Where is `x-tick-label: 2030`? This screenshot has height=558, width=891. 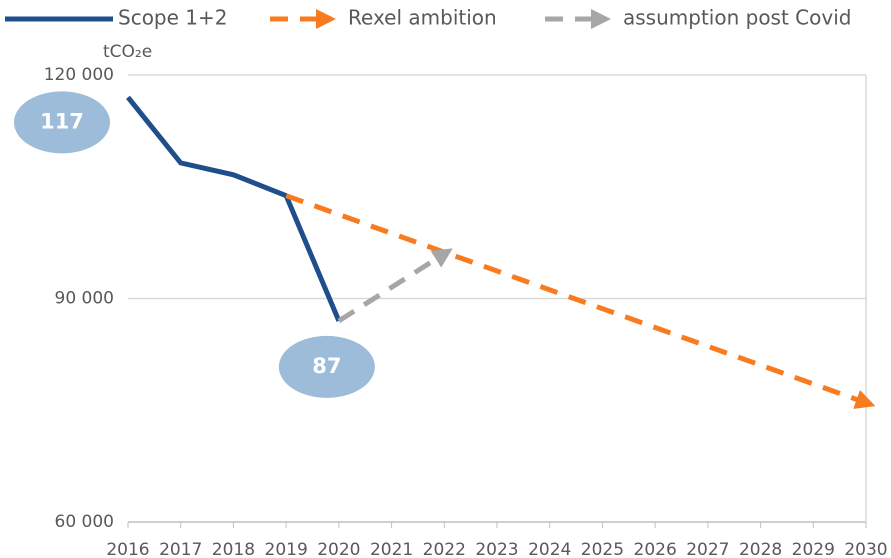 x-tick-label: 2030 is located at coordinates (865, 549).